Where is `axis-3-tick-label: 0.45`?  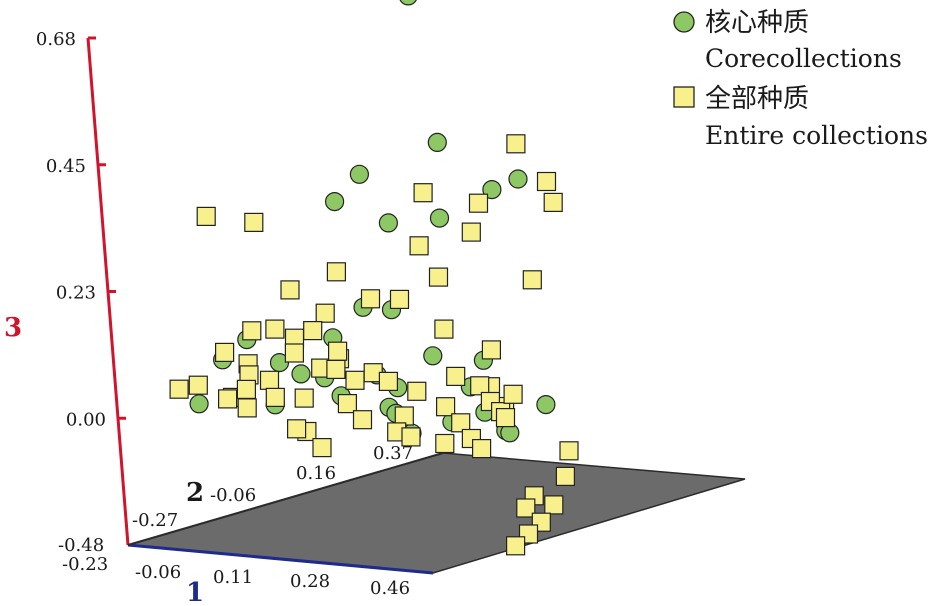
axis-3-tick-label: 0.45 is located at coordinates (66, 166).